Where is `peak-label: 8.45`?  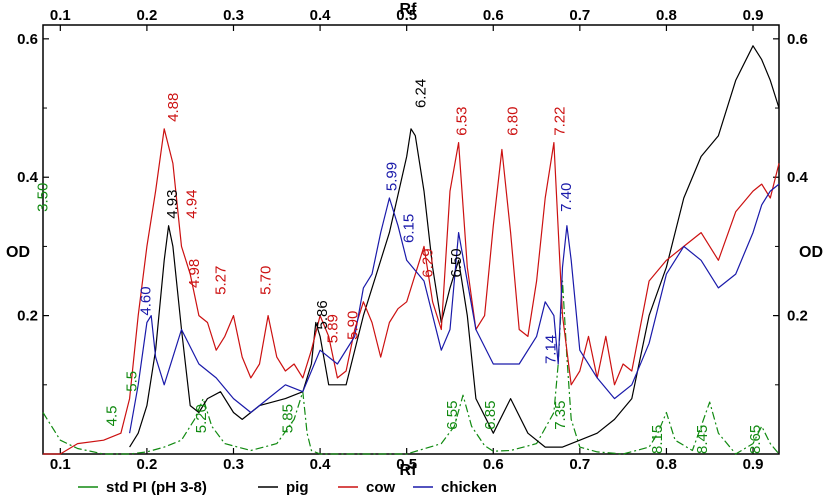 peak-label: 8.45 is located at coordinates (702, 439).